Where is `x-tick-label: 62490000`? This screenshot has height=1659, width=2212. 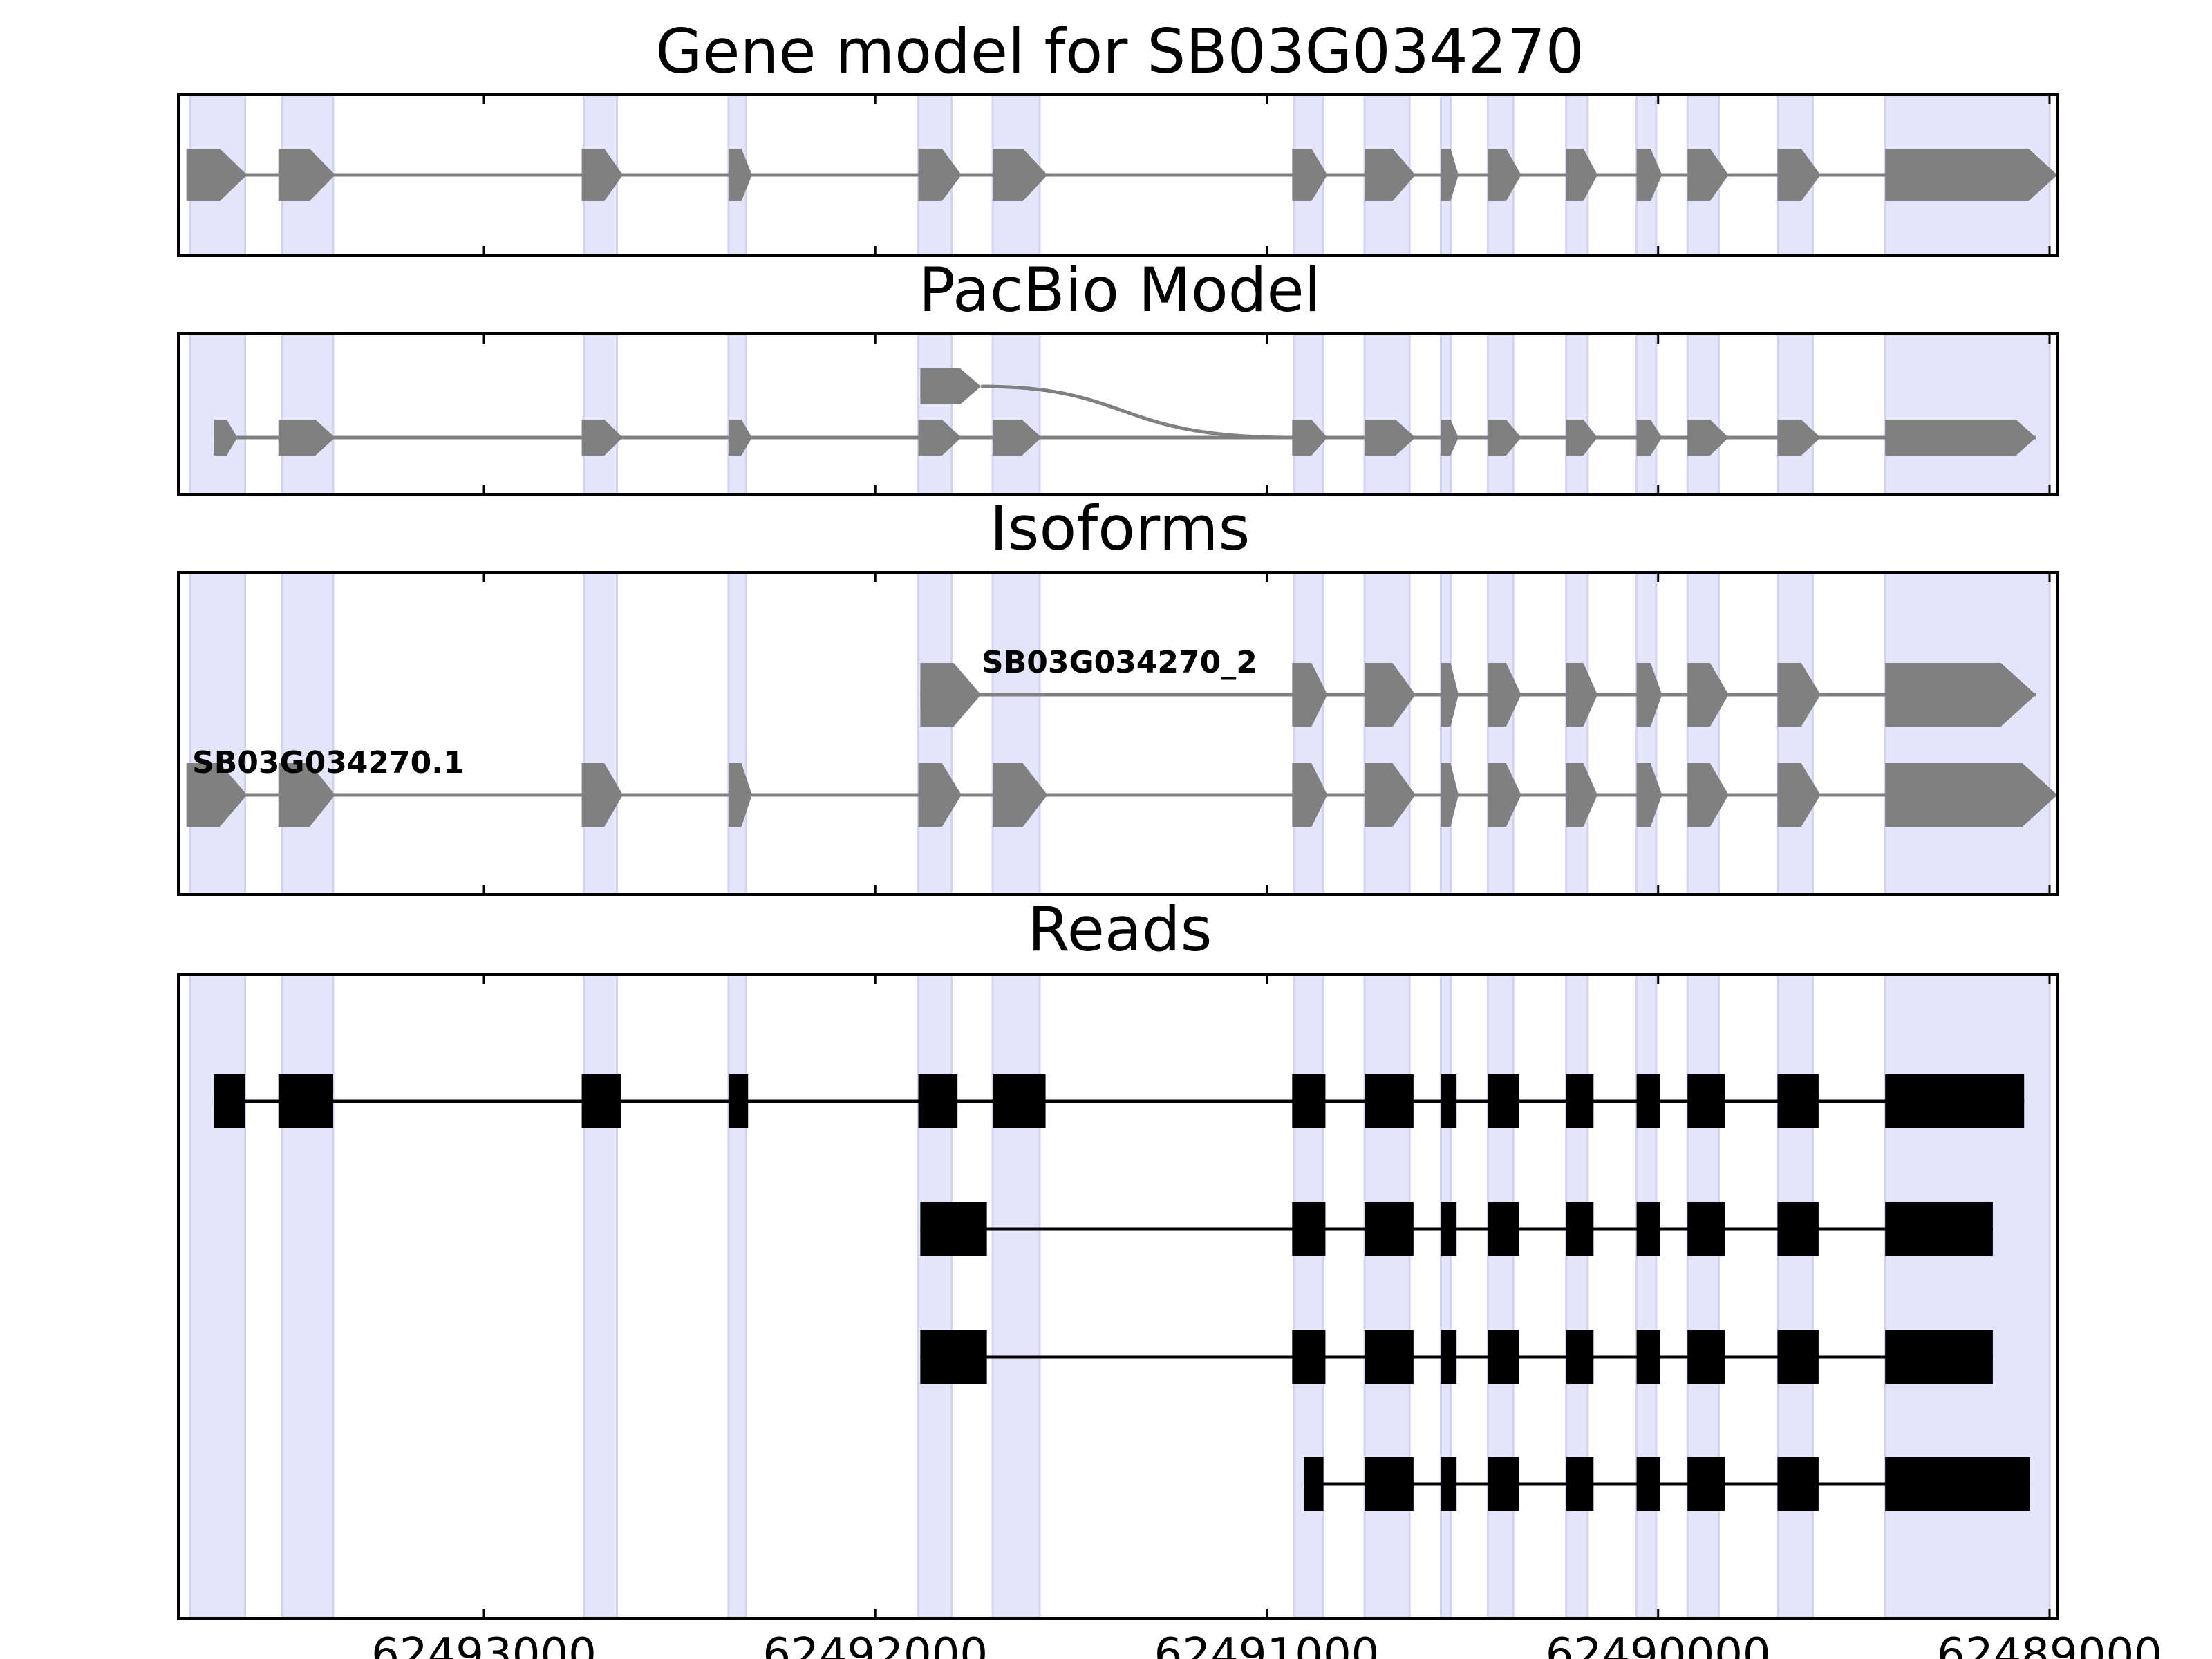
x-tick-label: 62490000 is located at coordinates (1658, 1644).